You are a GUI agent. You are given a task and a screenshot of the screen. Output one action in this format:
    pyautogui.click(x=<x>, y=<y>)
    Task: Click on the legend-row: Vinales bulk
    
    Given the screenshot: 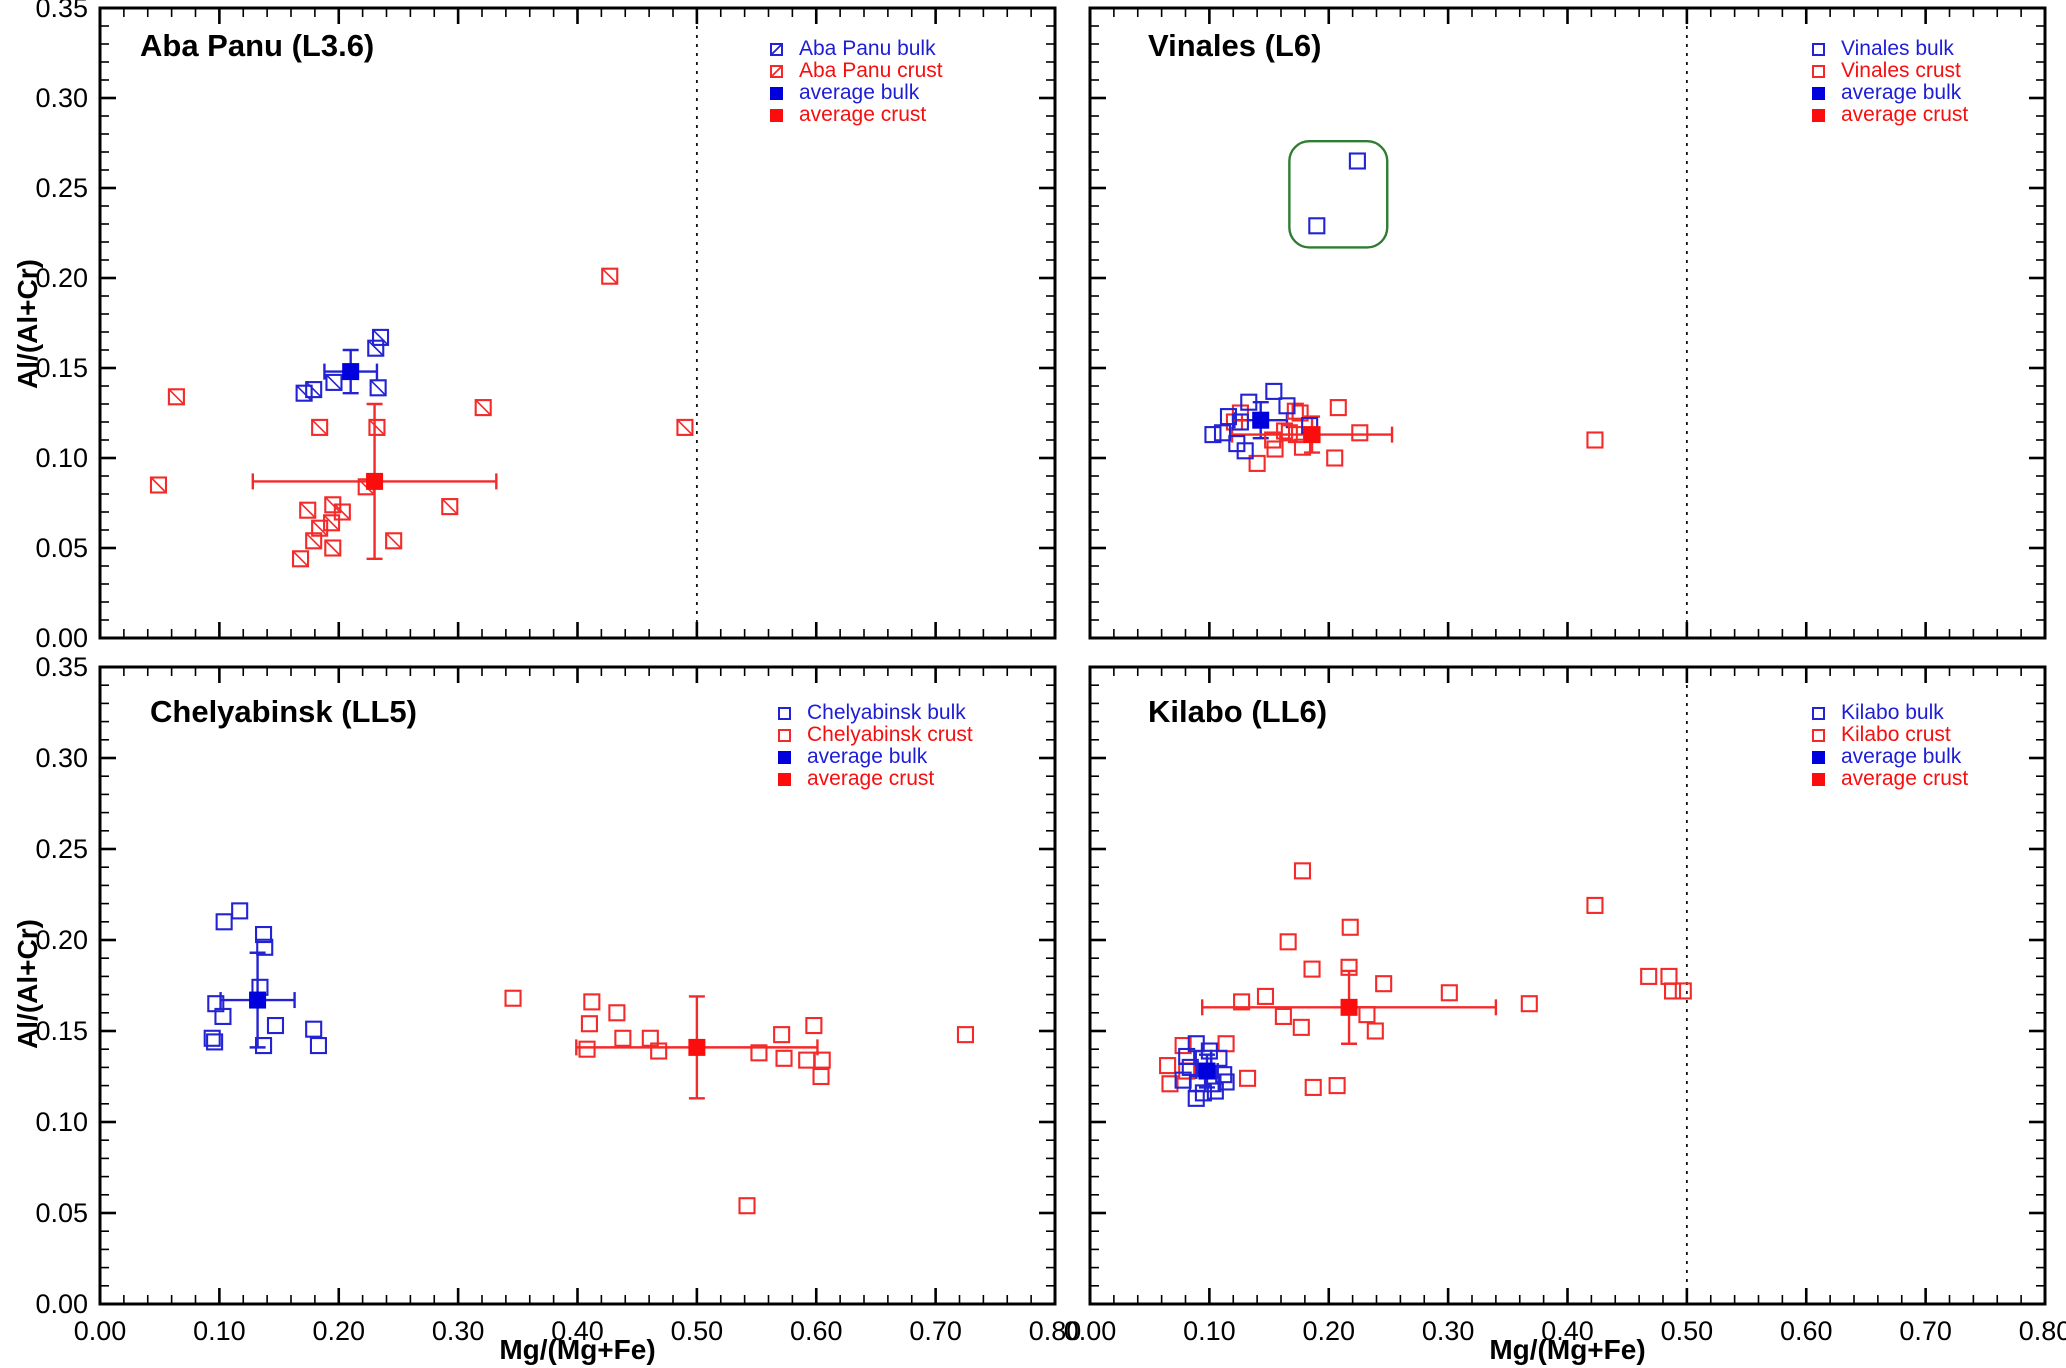 What is the action you would take?
    pyautogui.click(x=1890, y=49)
    